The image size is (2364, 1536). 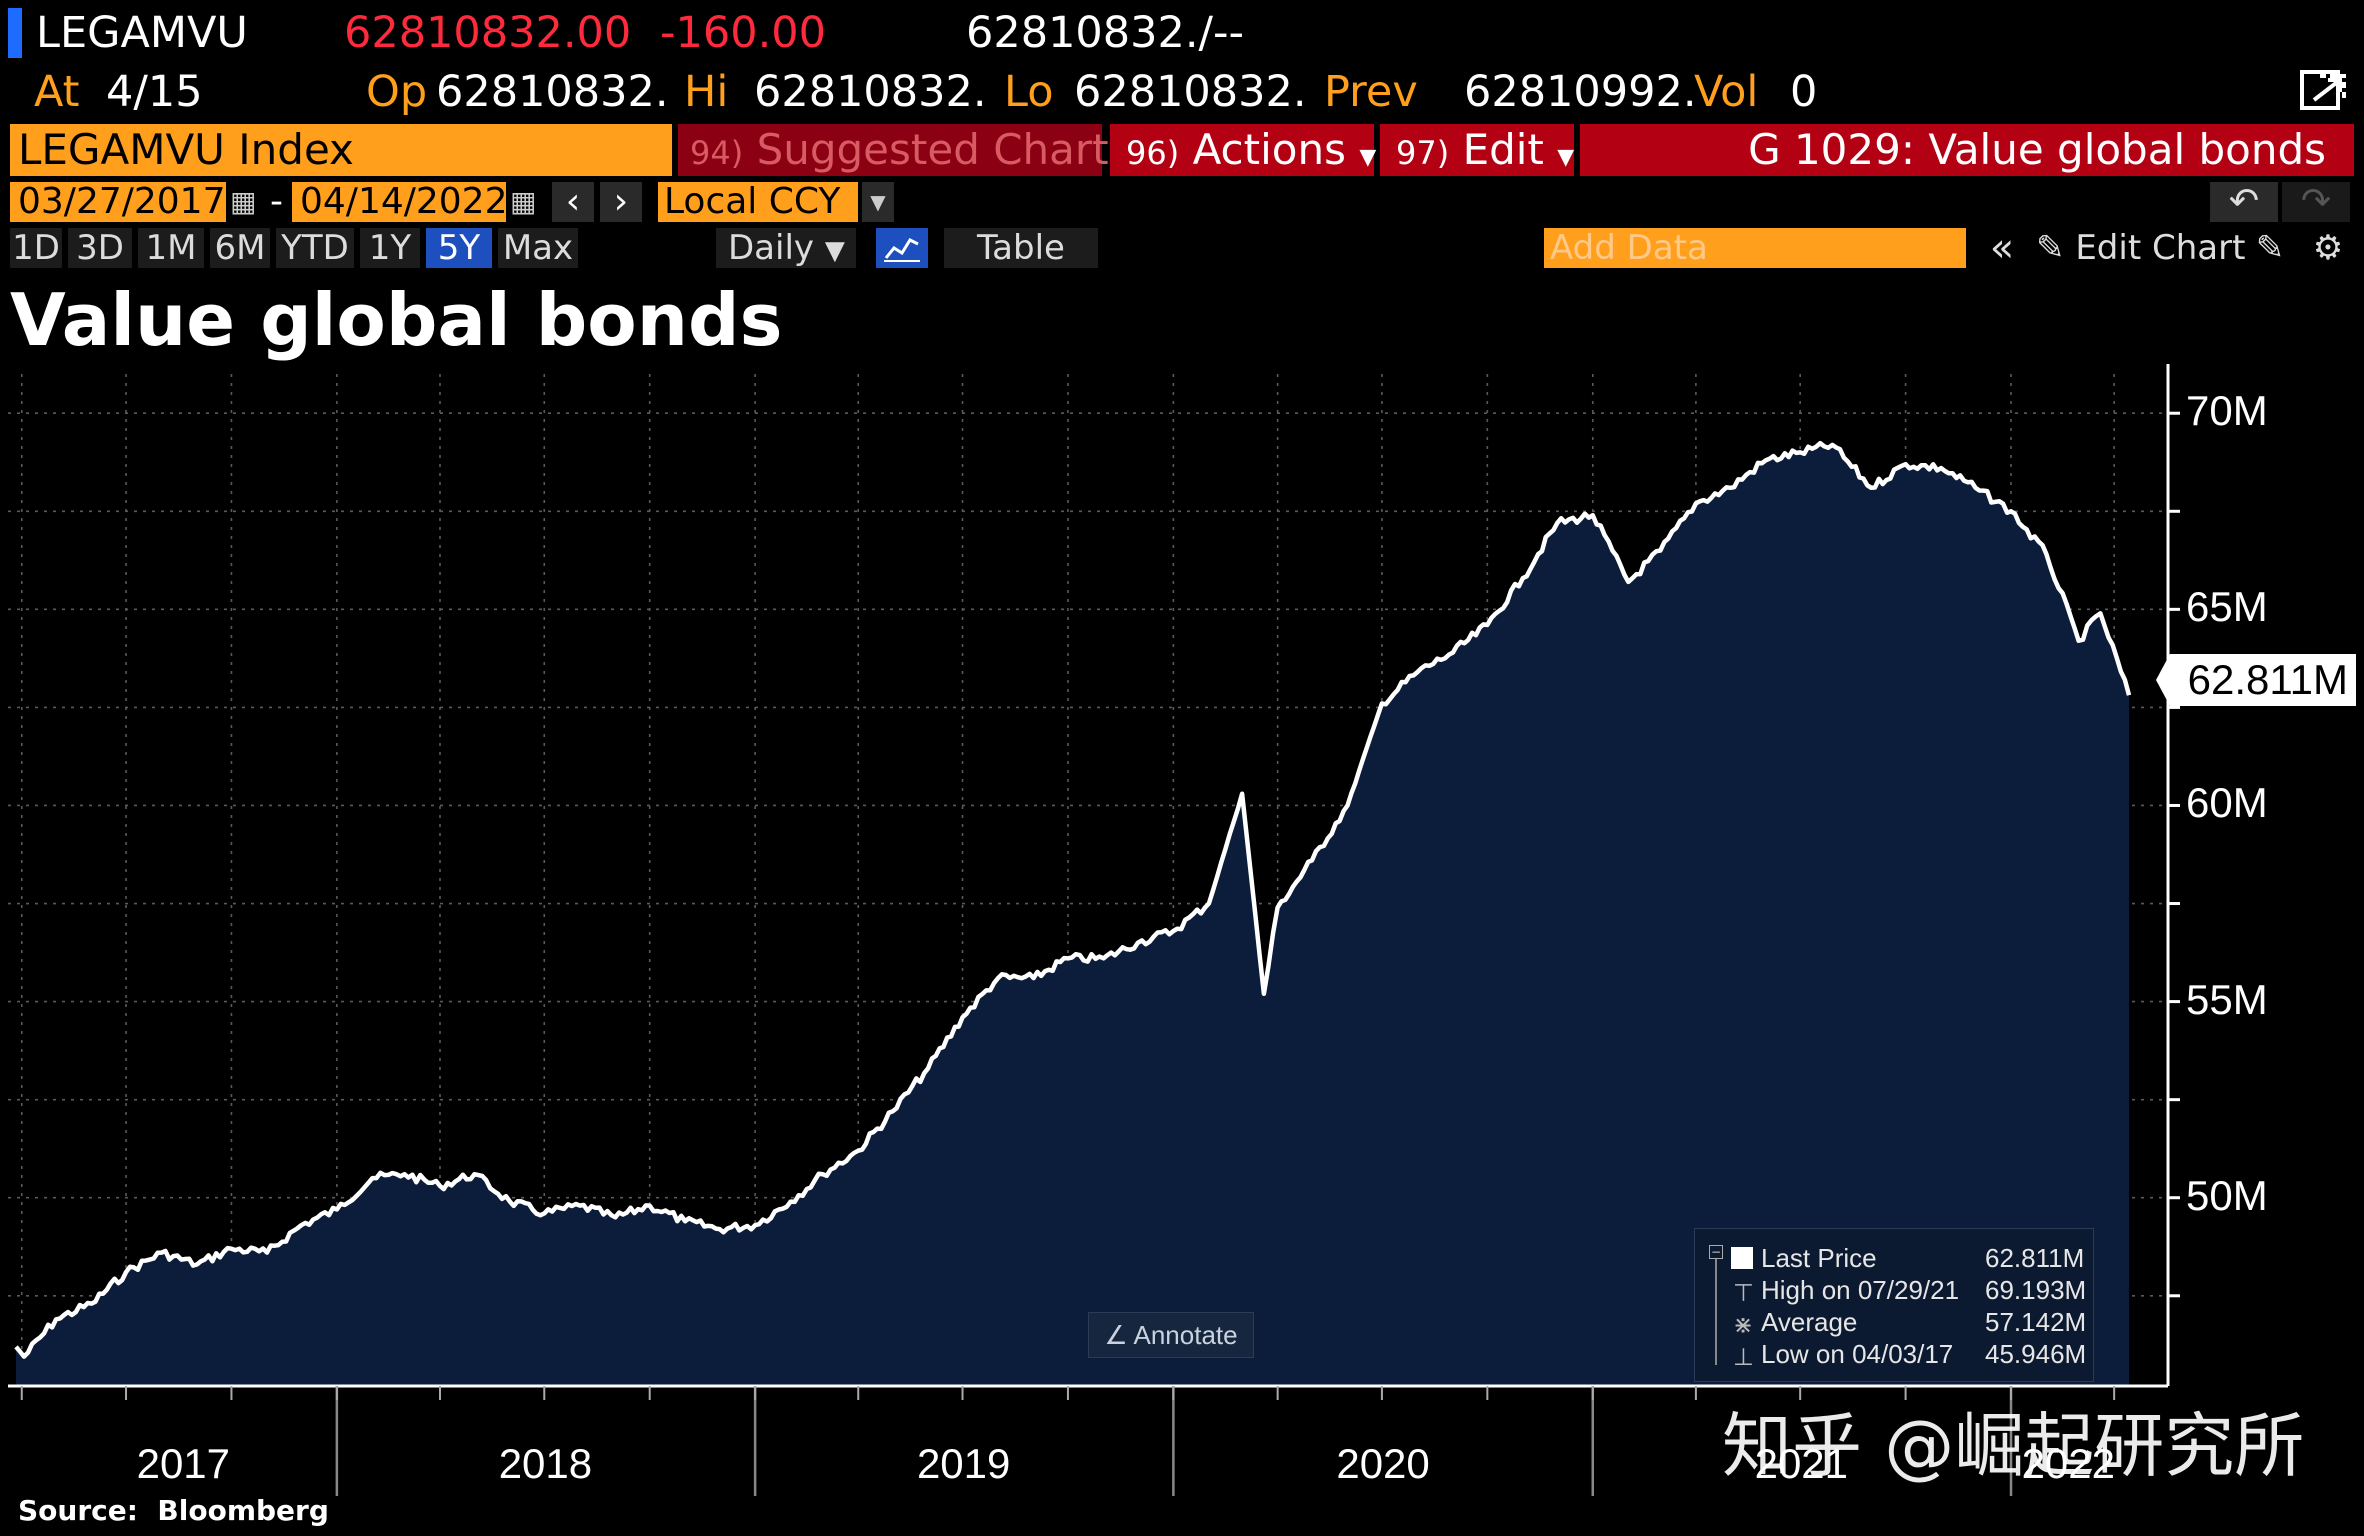 What do you see at coordinates (1809, 1322) in the screenshot?
I see `legend-label-average: Average` at bounding box center [1809, 1322].